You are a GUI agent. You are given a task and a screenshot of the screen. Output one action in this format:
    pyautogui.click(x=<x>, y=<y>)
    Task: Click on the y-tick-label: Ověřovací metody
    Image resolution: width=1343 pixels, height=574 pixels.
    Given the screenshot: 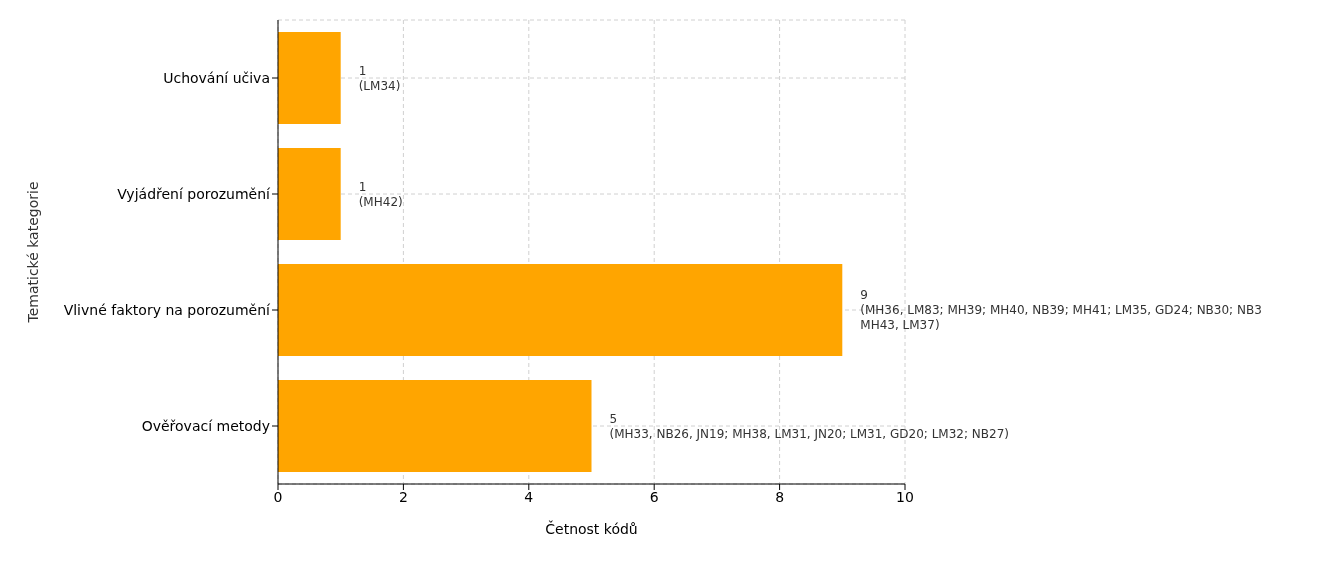 What is the action you would take?
    pyautogui.click(x=205, y=425)
    